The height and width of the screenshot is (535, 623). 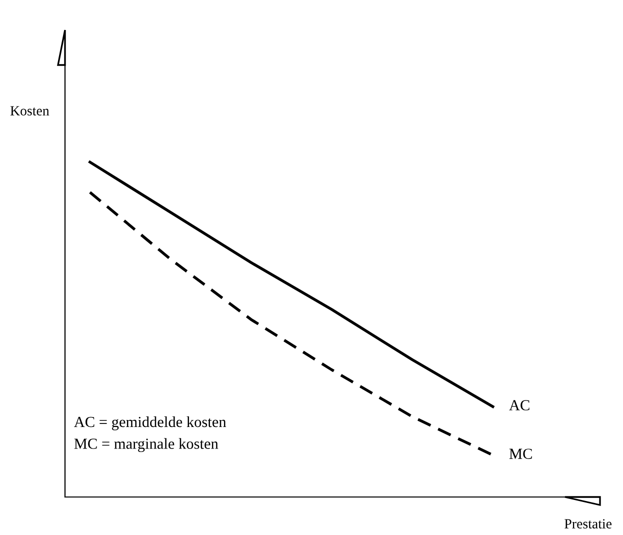 What do you see at coordinates (588, 523) in the screenshot?
I see `x-axis-title: Prestatie` at bounding box center [588, 523].